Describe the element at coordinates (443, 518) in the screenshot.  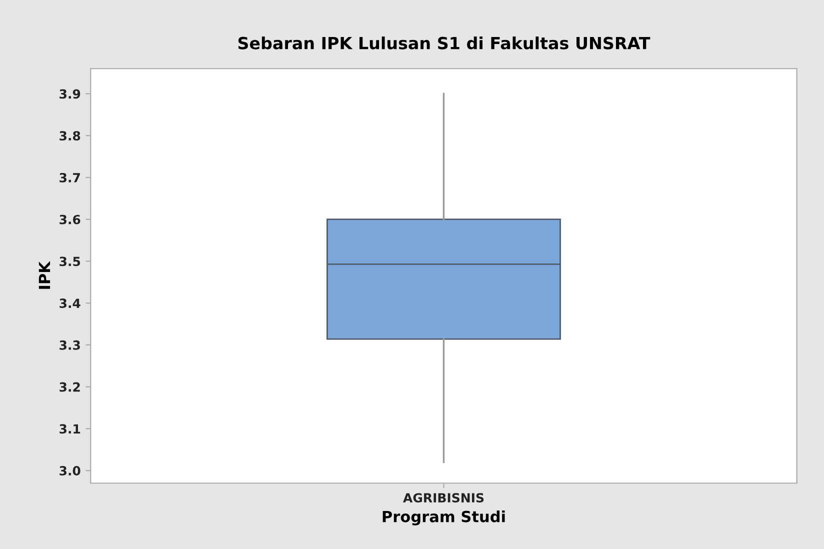
I see `x-axis-title: Program Studi` at that location.